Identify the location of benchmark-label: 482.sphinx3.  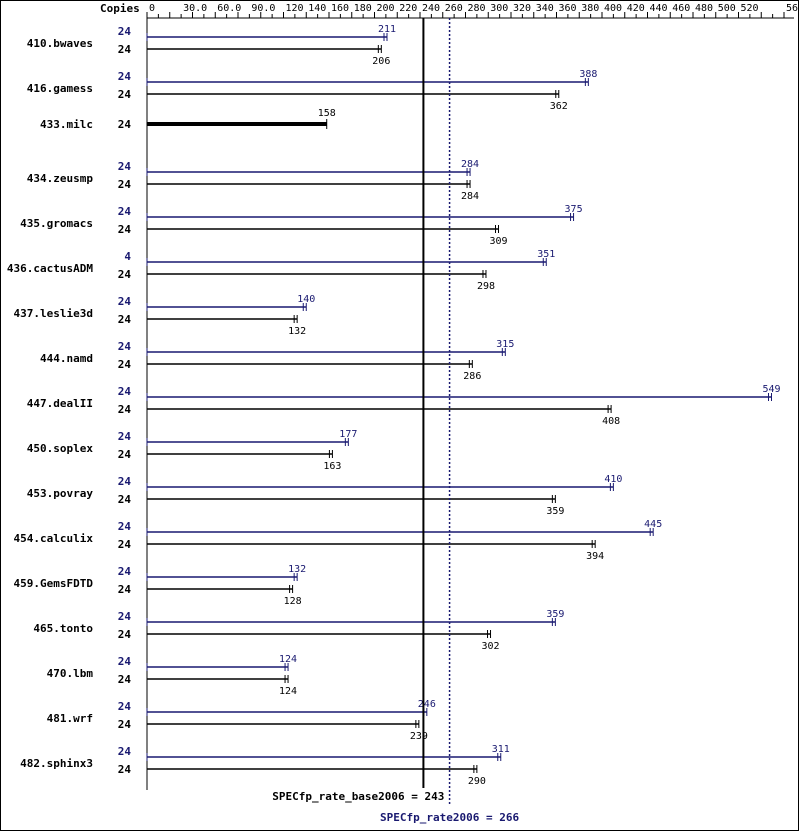
(56, 763).